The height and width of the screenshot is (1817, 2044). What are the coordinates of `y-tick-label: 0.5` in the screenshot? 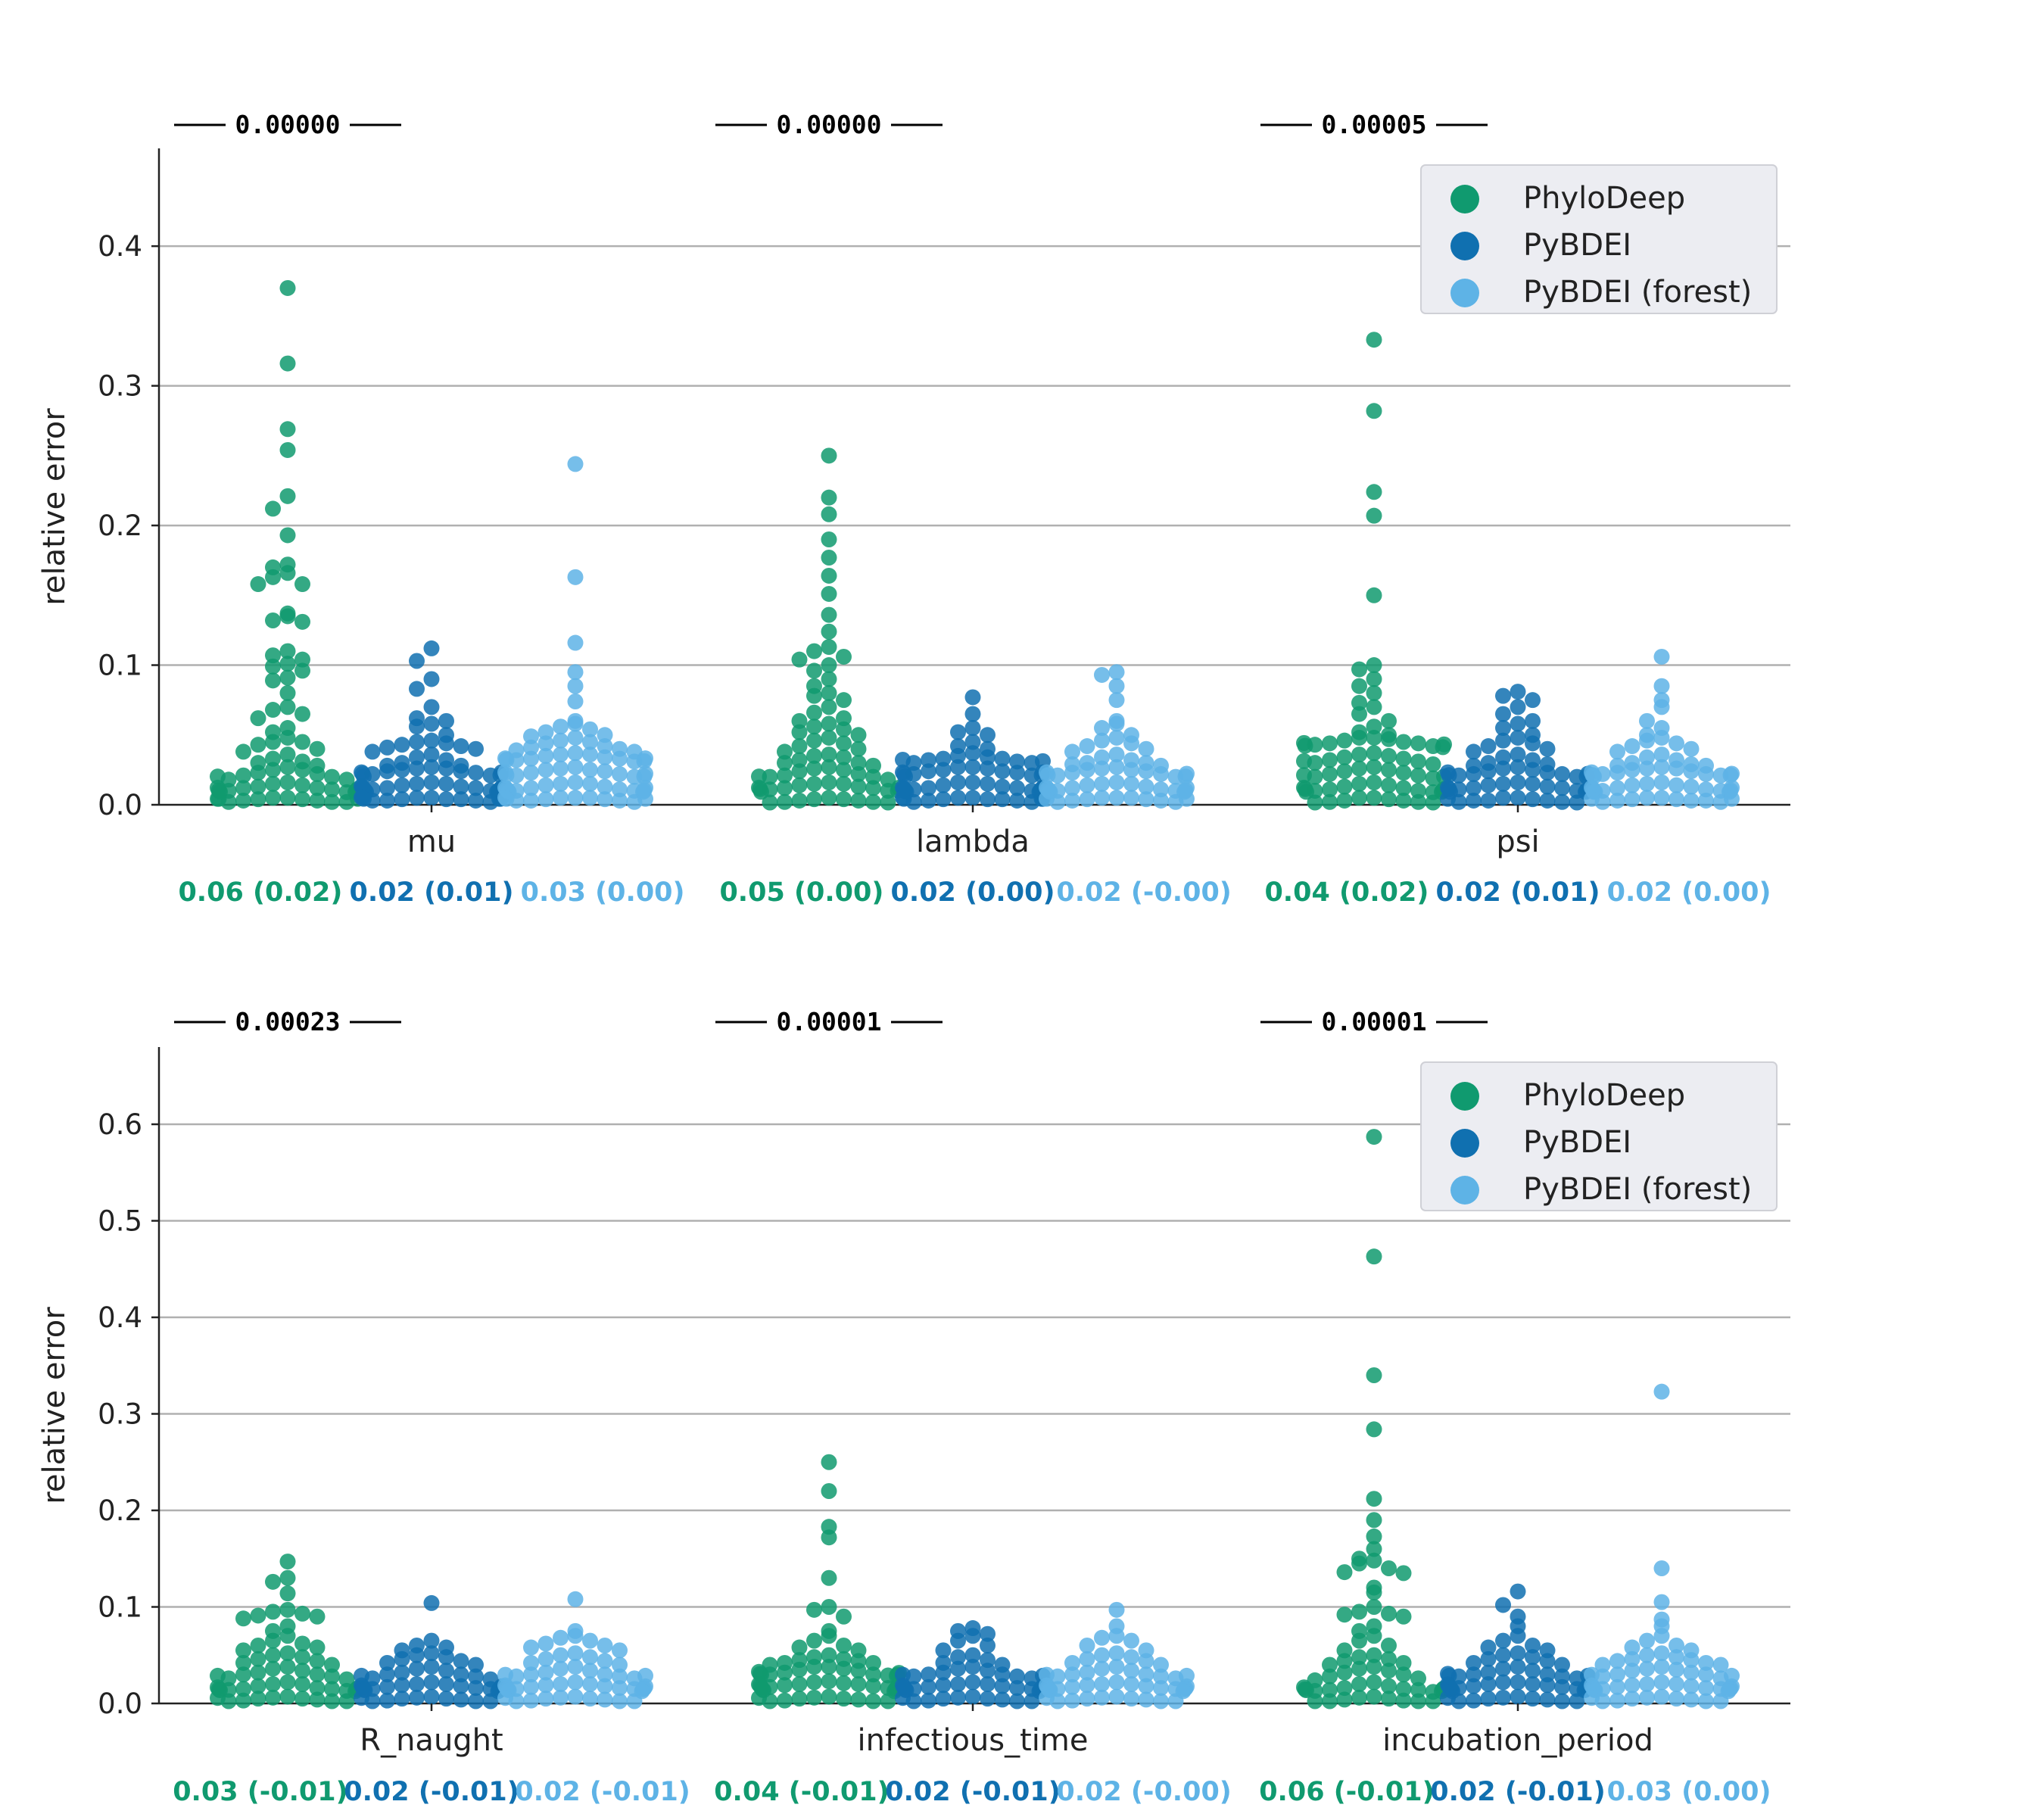 It's located at (120, 1221).